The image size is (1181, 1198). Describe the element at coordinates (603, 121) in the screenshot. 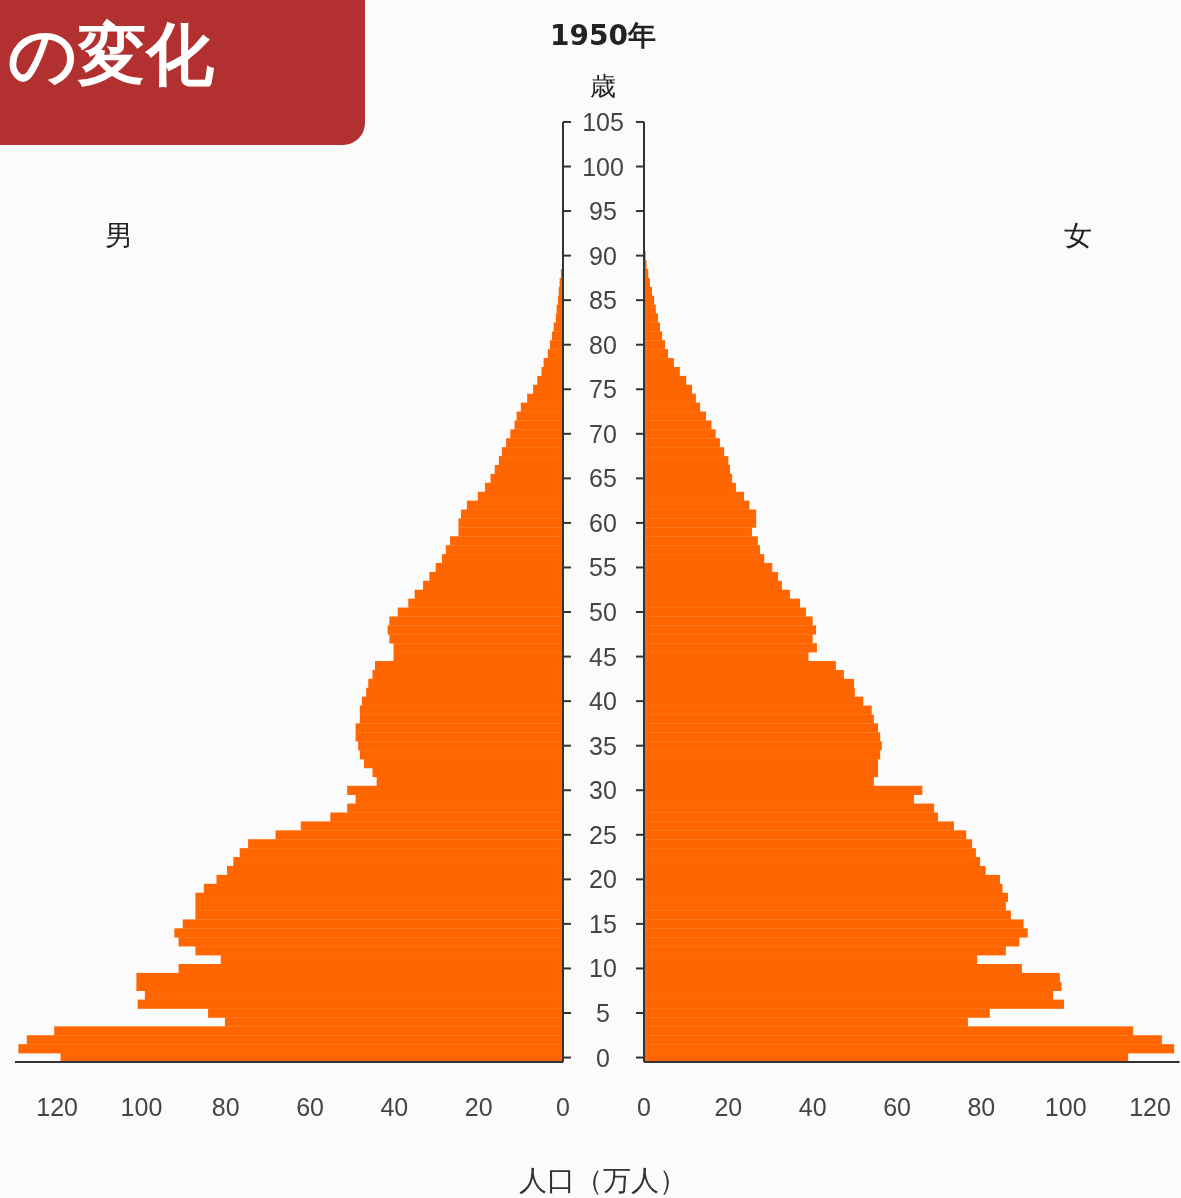

I see `y-tick-label: 105` at that location.